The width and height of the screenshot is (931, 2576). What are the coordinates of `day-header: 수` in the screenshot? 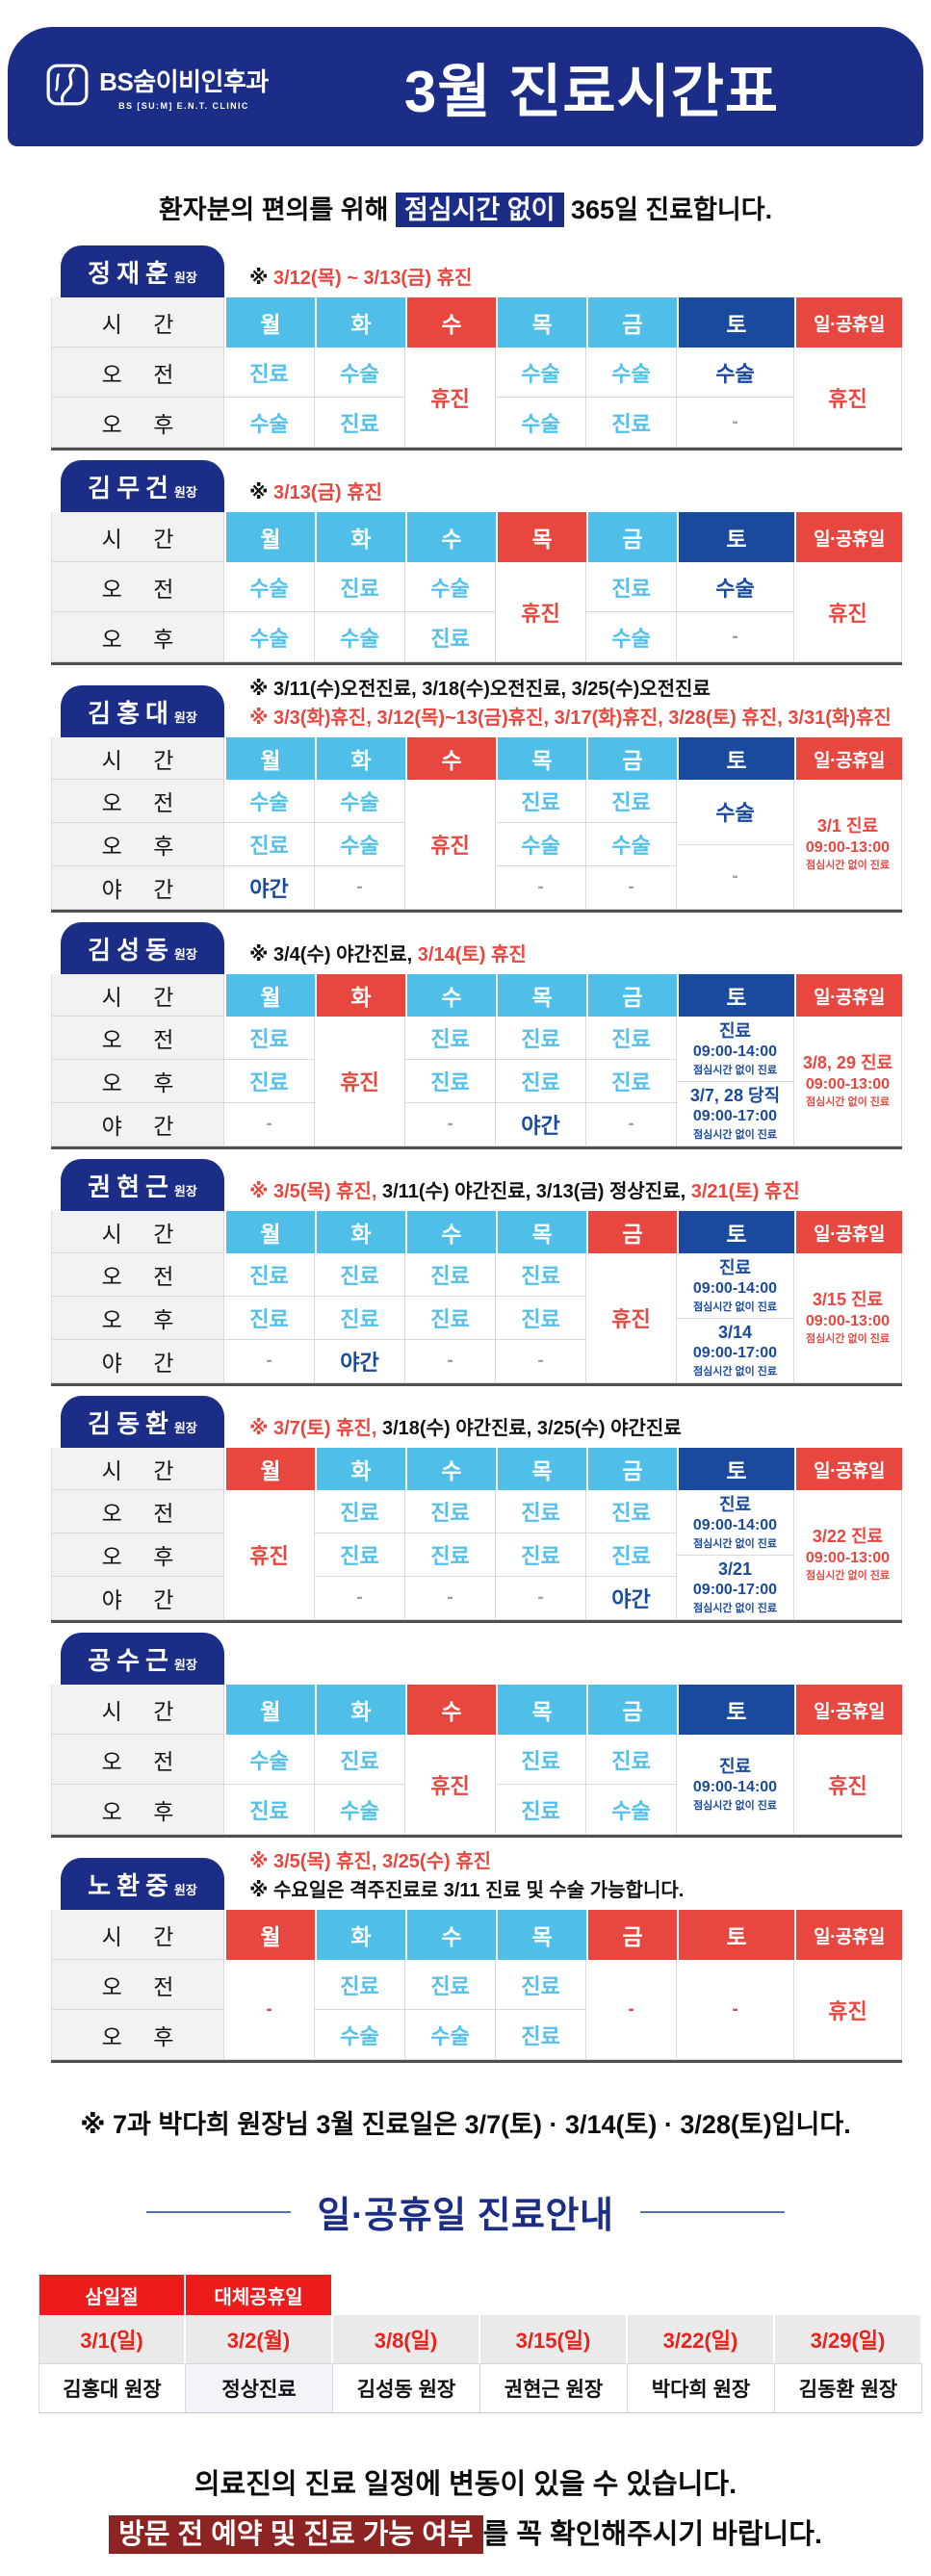 It's located at (450, 1710).